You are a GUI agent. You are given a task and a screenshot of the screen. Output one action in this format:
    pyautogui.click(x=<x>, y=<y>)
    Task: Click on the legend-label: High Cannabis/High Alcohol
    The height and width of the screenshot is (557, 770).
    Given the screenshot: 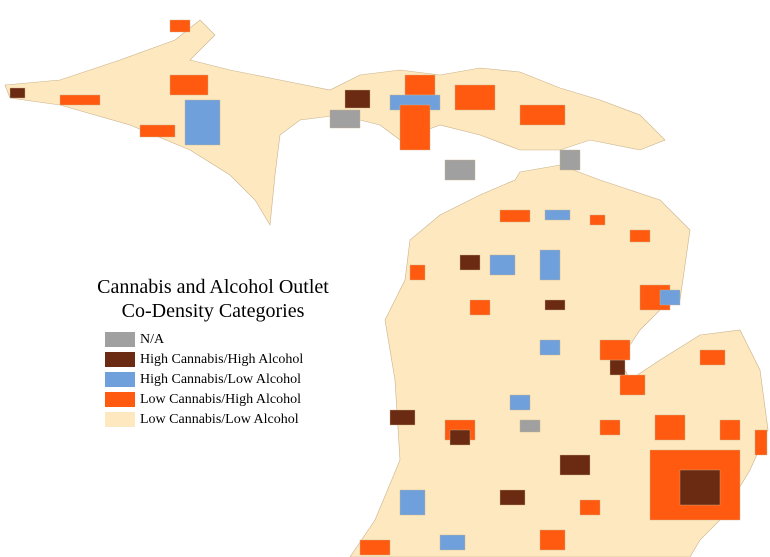 What is the action you would take?
    pyautogui.click(x=221, y=359)
    